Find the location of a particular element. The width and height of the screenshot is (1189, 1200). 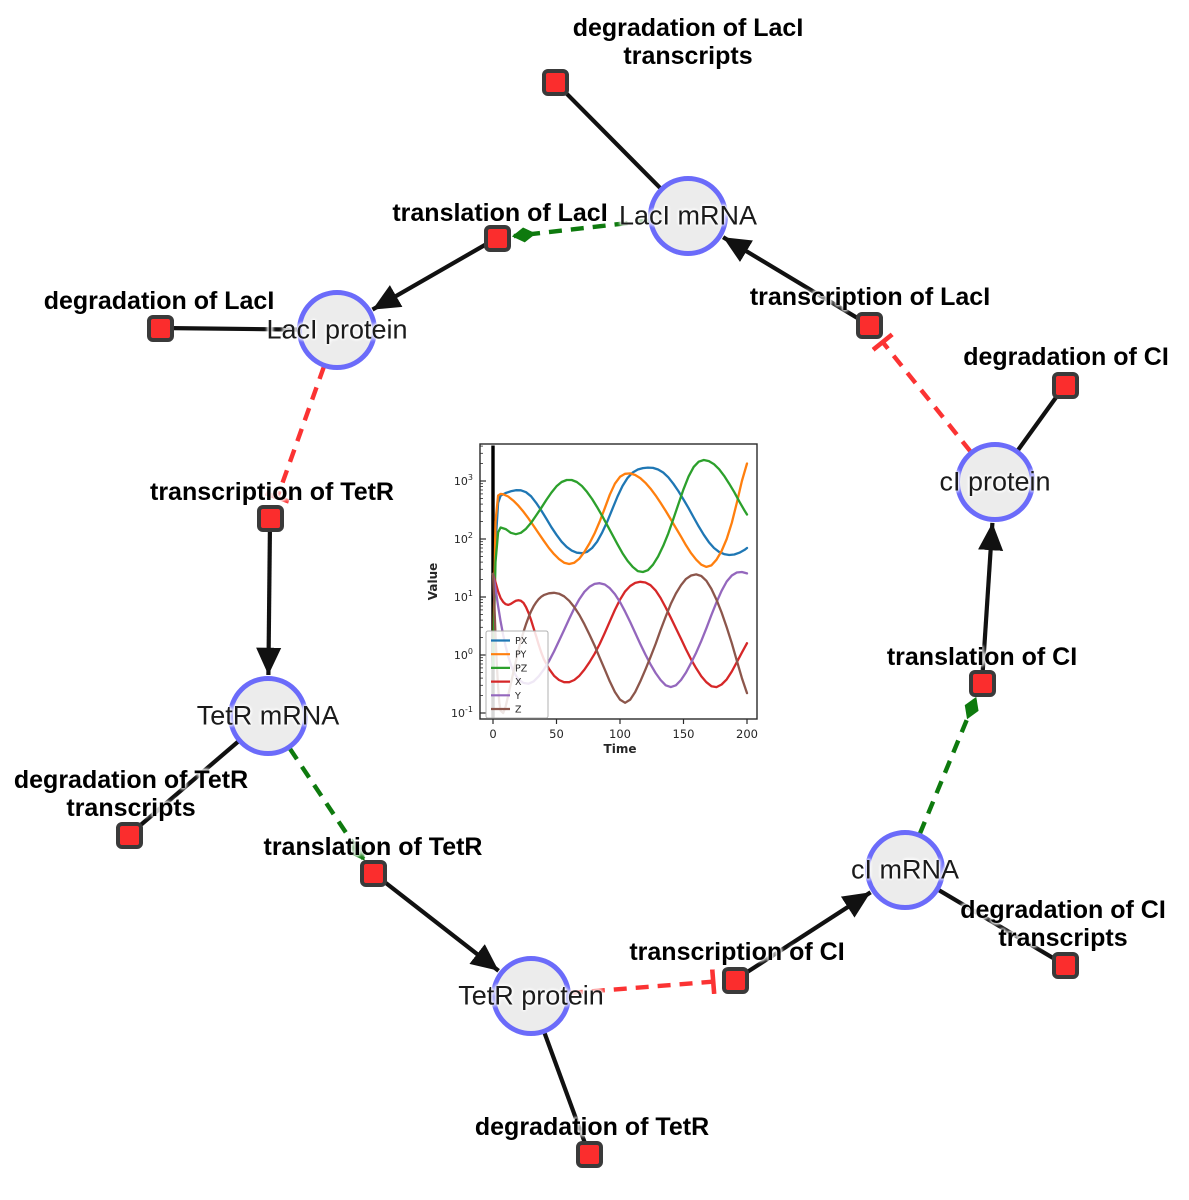

consumption-edge-laci_mrna-deg_laci_tr is located at coordinates (612, 139).